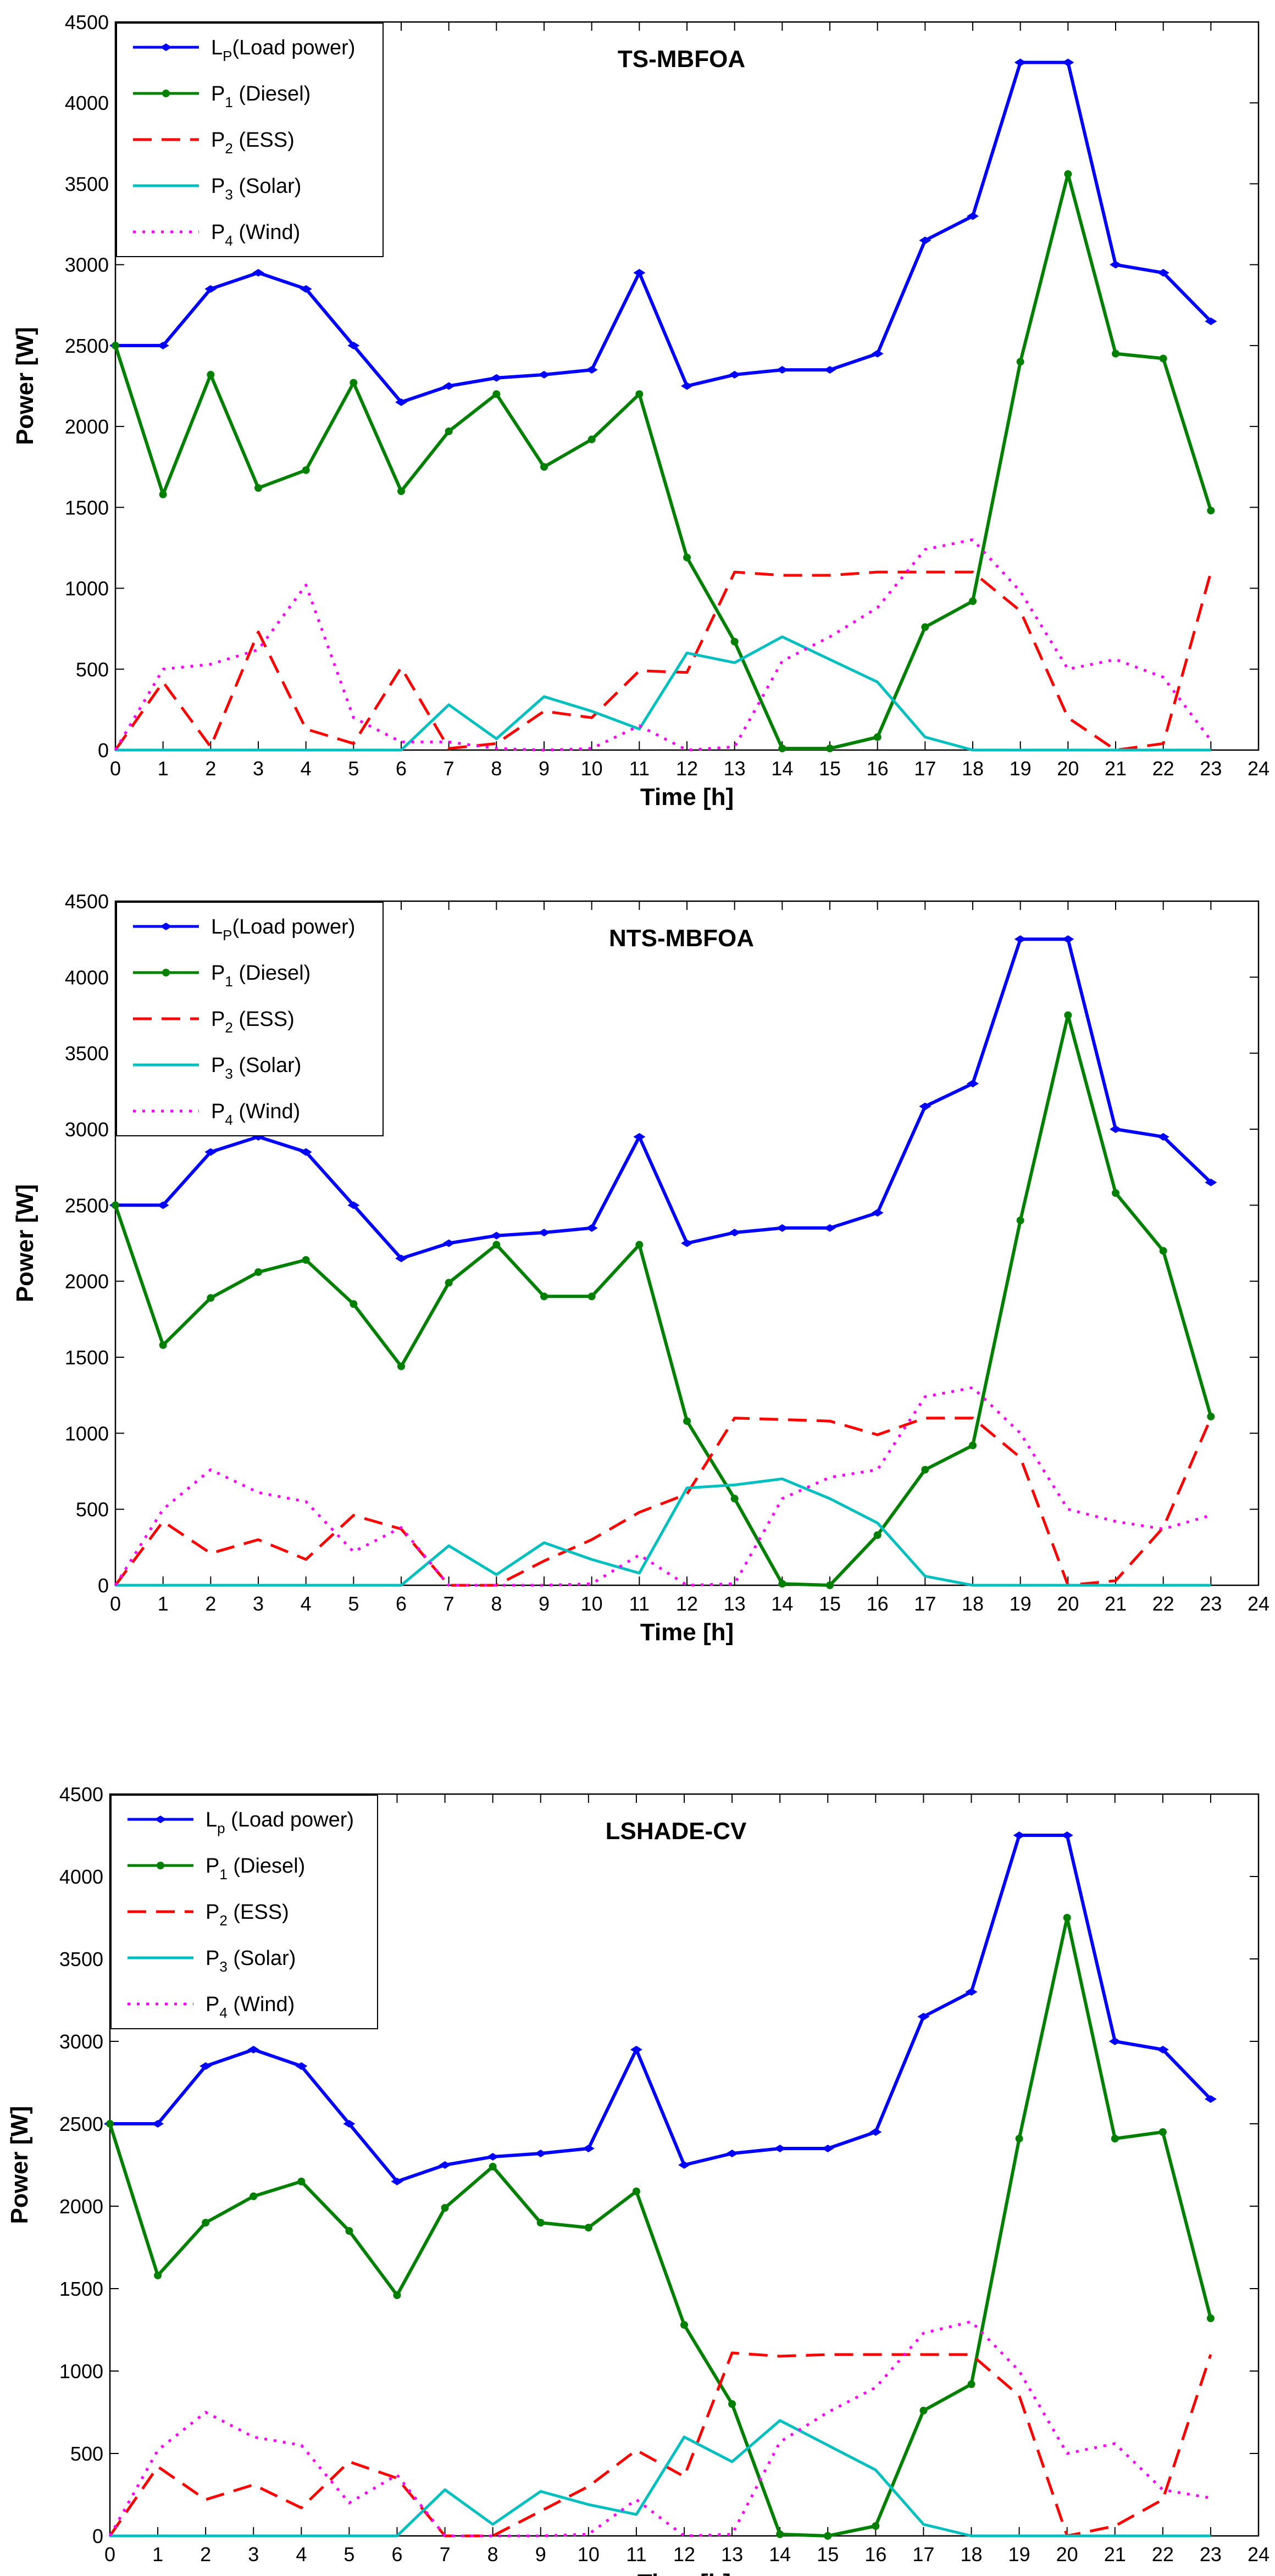 Image resolution: width=1275 pixels, height=2576 pixels. What do you see at coordinates (217, 927) in the screenshot?
I see `legend-symbol: L` at bounding box center [217, 927].